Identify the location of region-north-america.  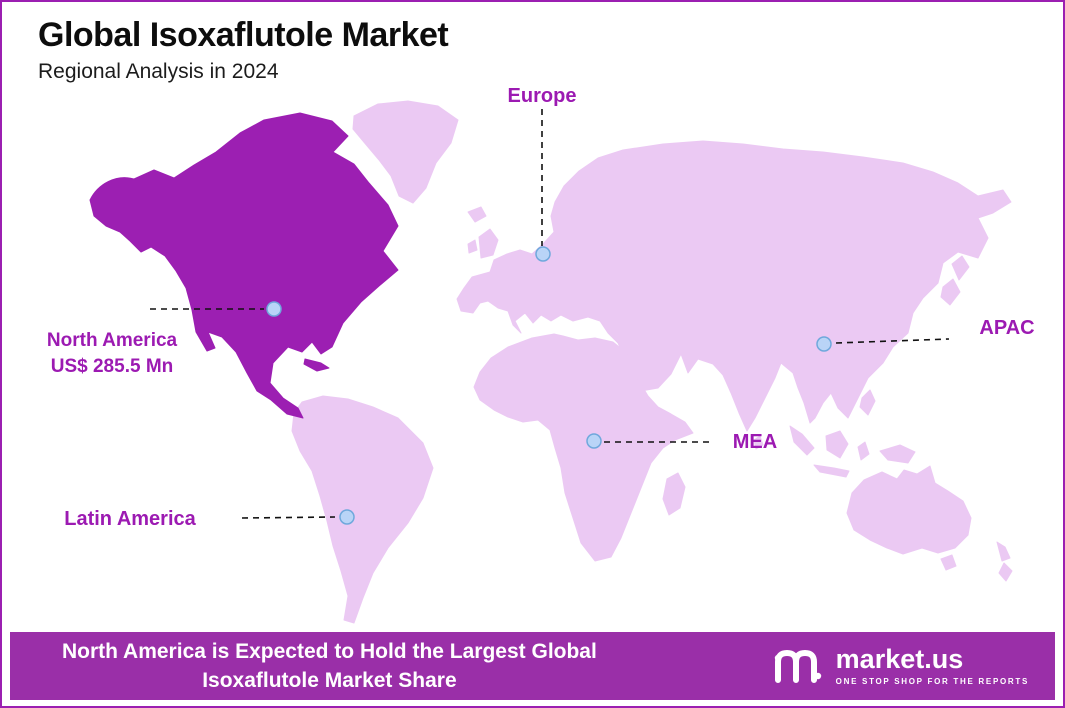
(244, 265).